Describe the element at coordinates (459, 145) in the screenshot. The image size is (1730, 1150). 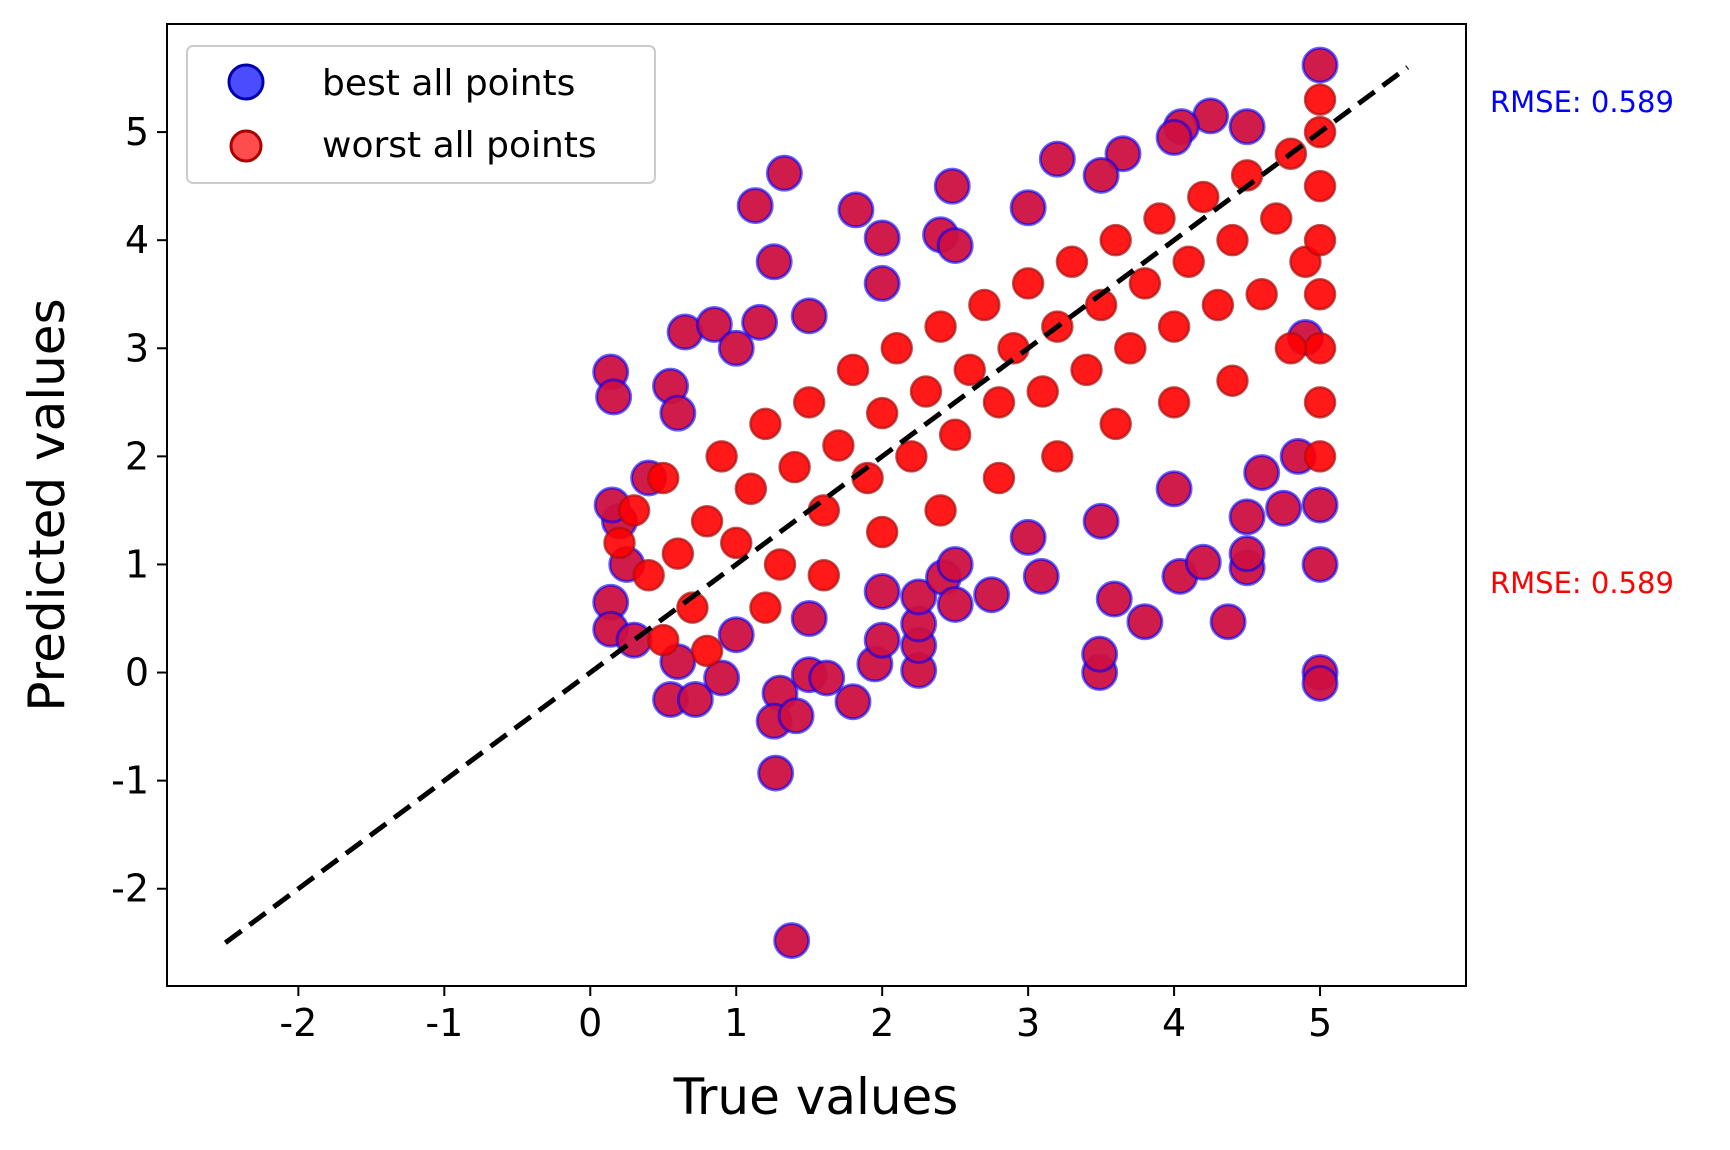
I see `legend-label-worst: worst all points` at that location.